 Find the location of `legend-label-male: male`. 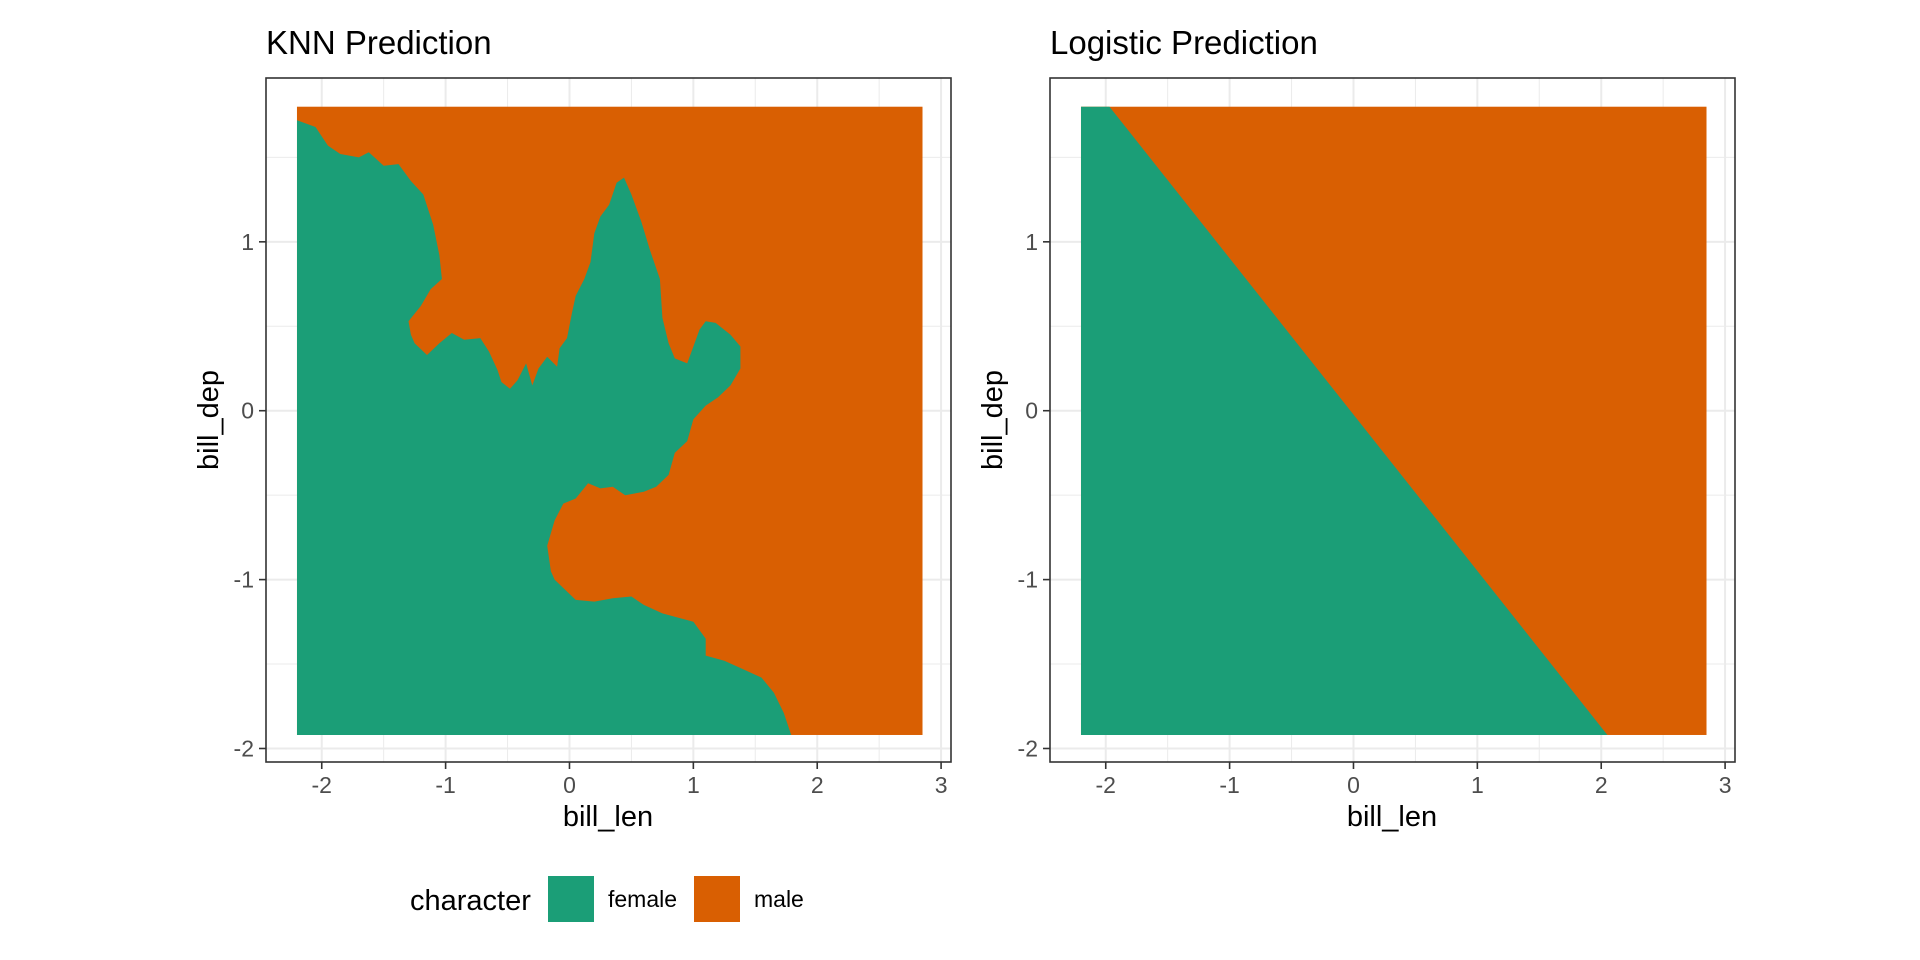

legend-label-male: male is located at coordinates (779, 899).